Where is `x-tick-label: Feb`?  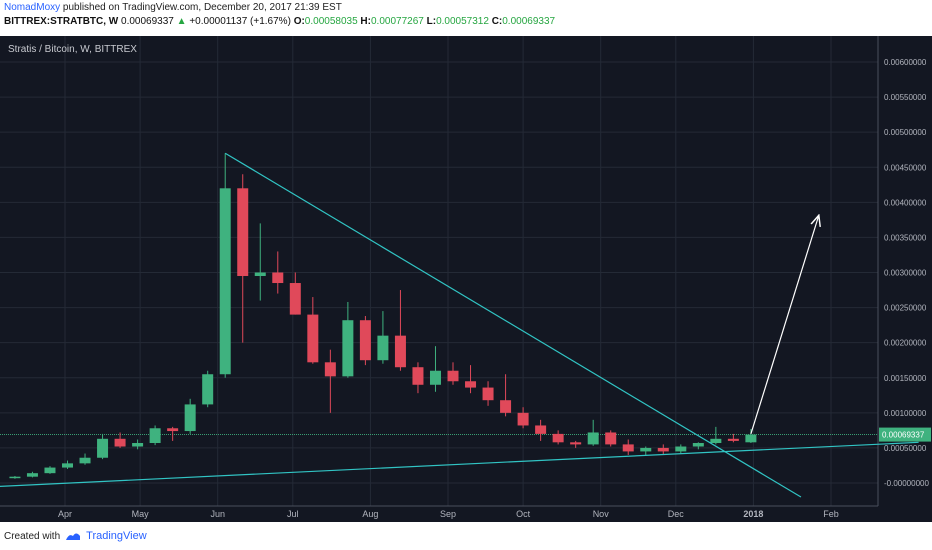
x-tick-label: Feb is located at coordinates (831, 514).